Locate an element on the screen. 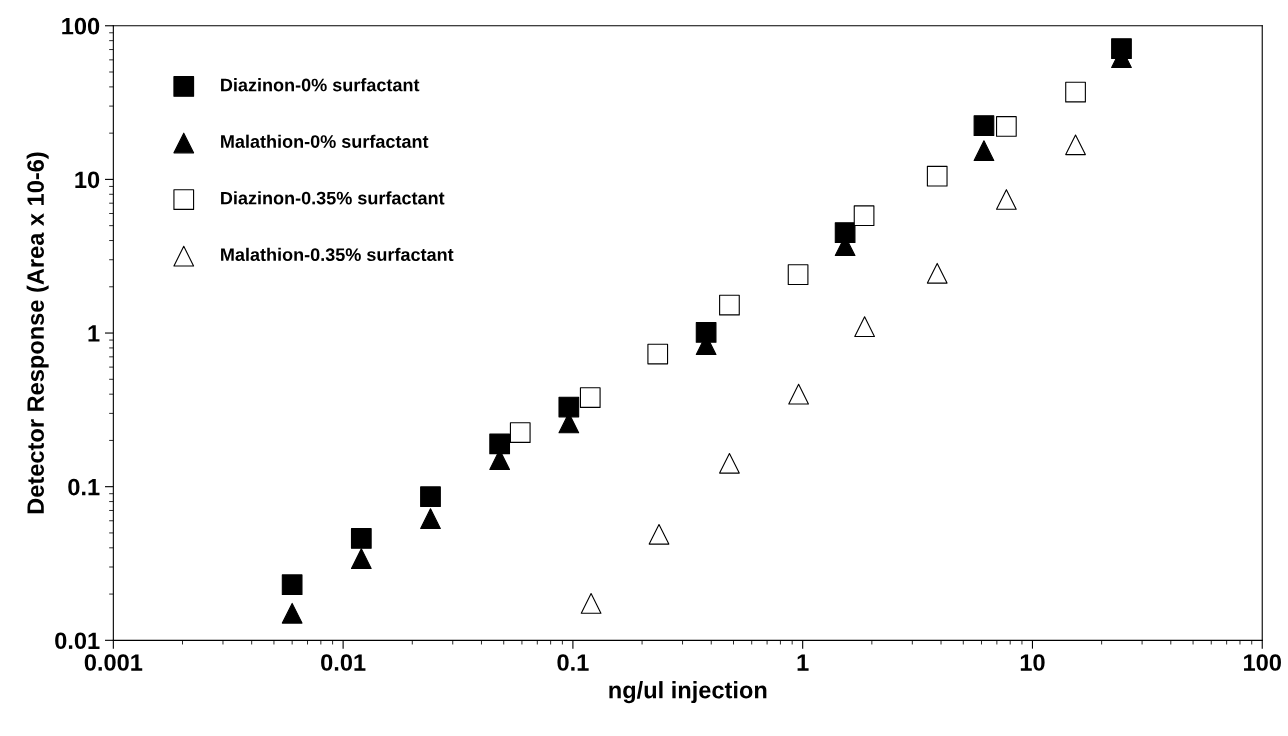 The image size is (1288, 736). y-tick-label: 100 is located at coordinates (81, 26).